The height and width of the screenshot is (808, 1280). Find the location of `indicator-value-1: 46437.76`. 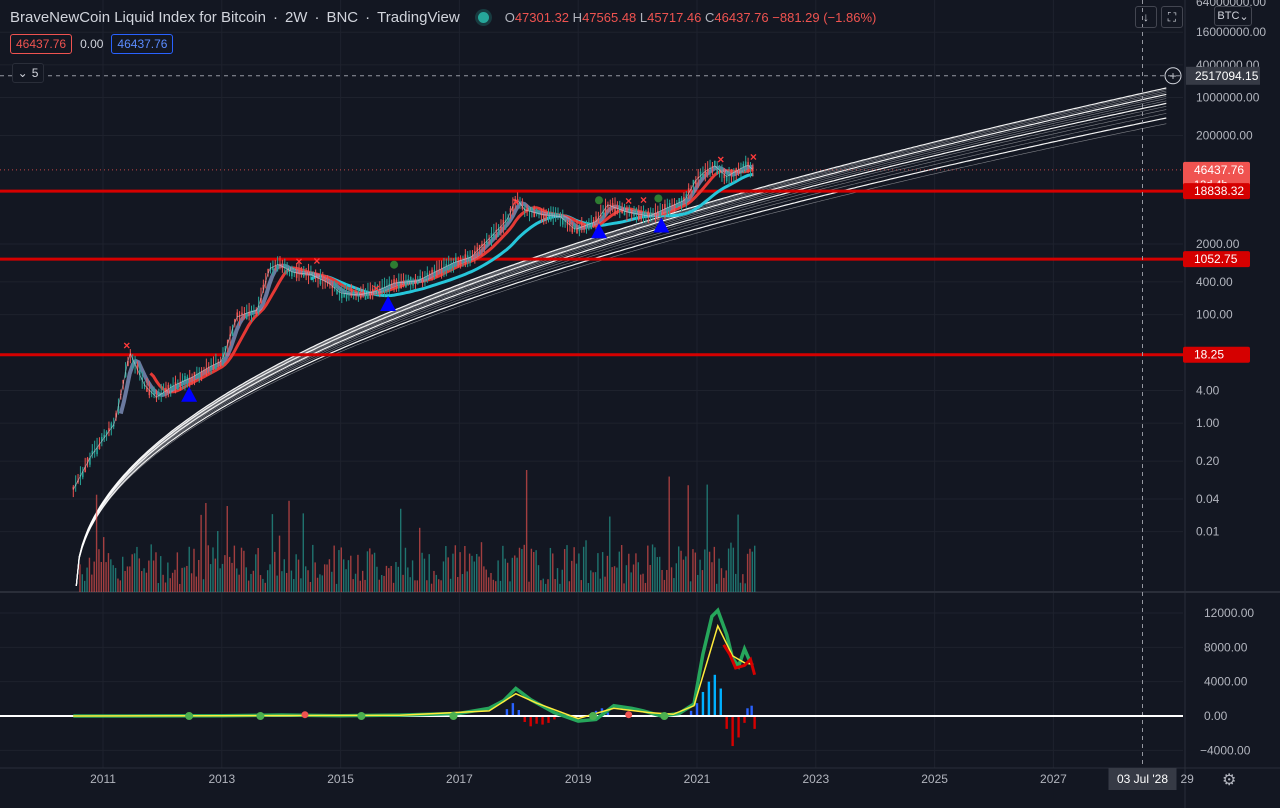

indicator-value-1: 46437.76 is located at coordinates (41, 44).